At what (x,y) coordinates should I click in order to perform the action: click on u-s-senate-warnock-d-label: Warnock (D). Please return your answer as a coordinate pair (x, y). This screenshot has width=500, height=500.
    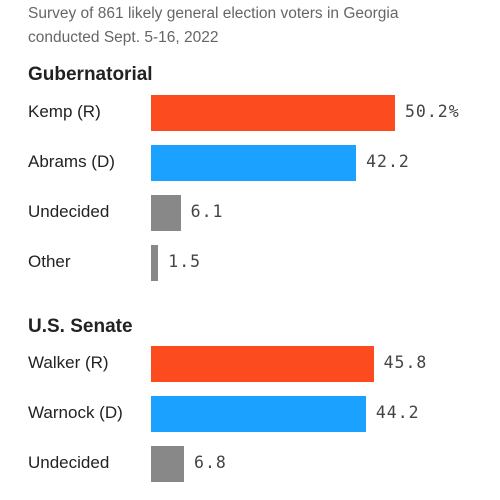
    Looking at the image, I should click on (75, 412).